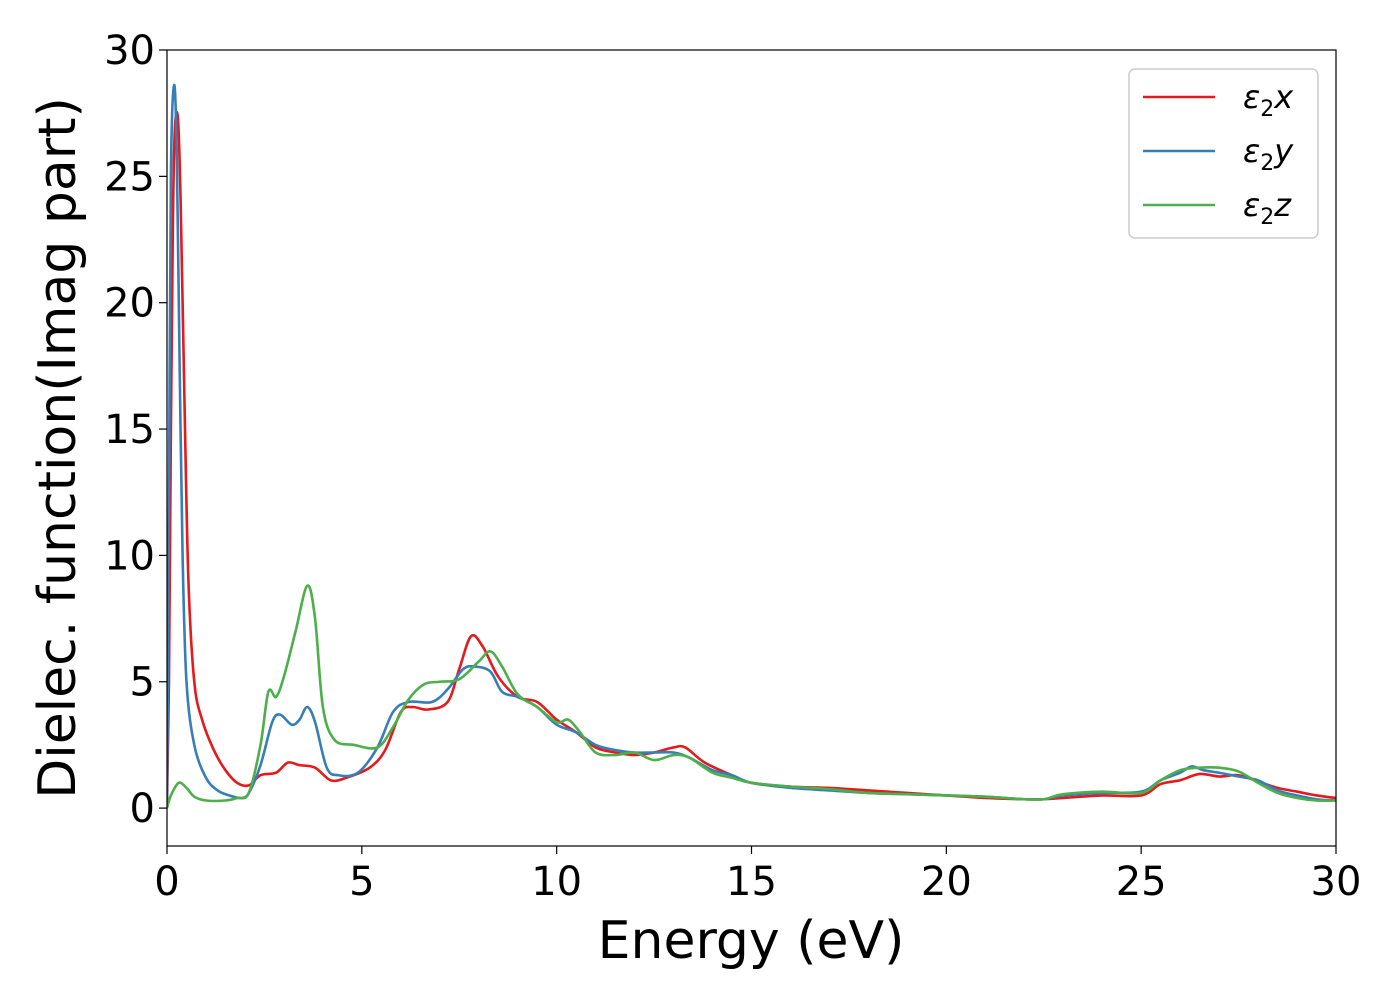  I want to click on x-tick-label: 5, so click(361, 882).